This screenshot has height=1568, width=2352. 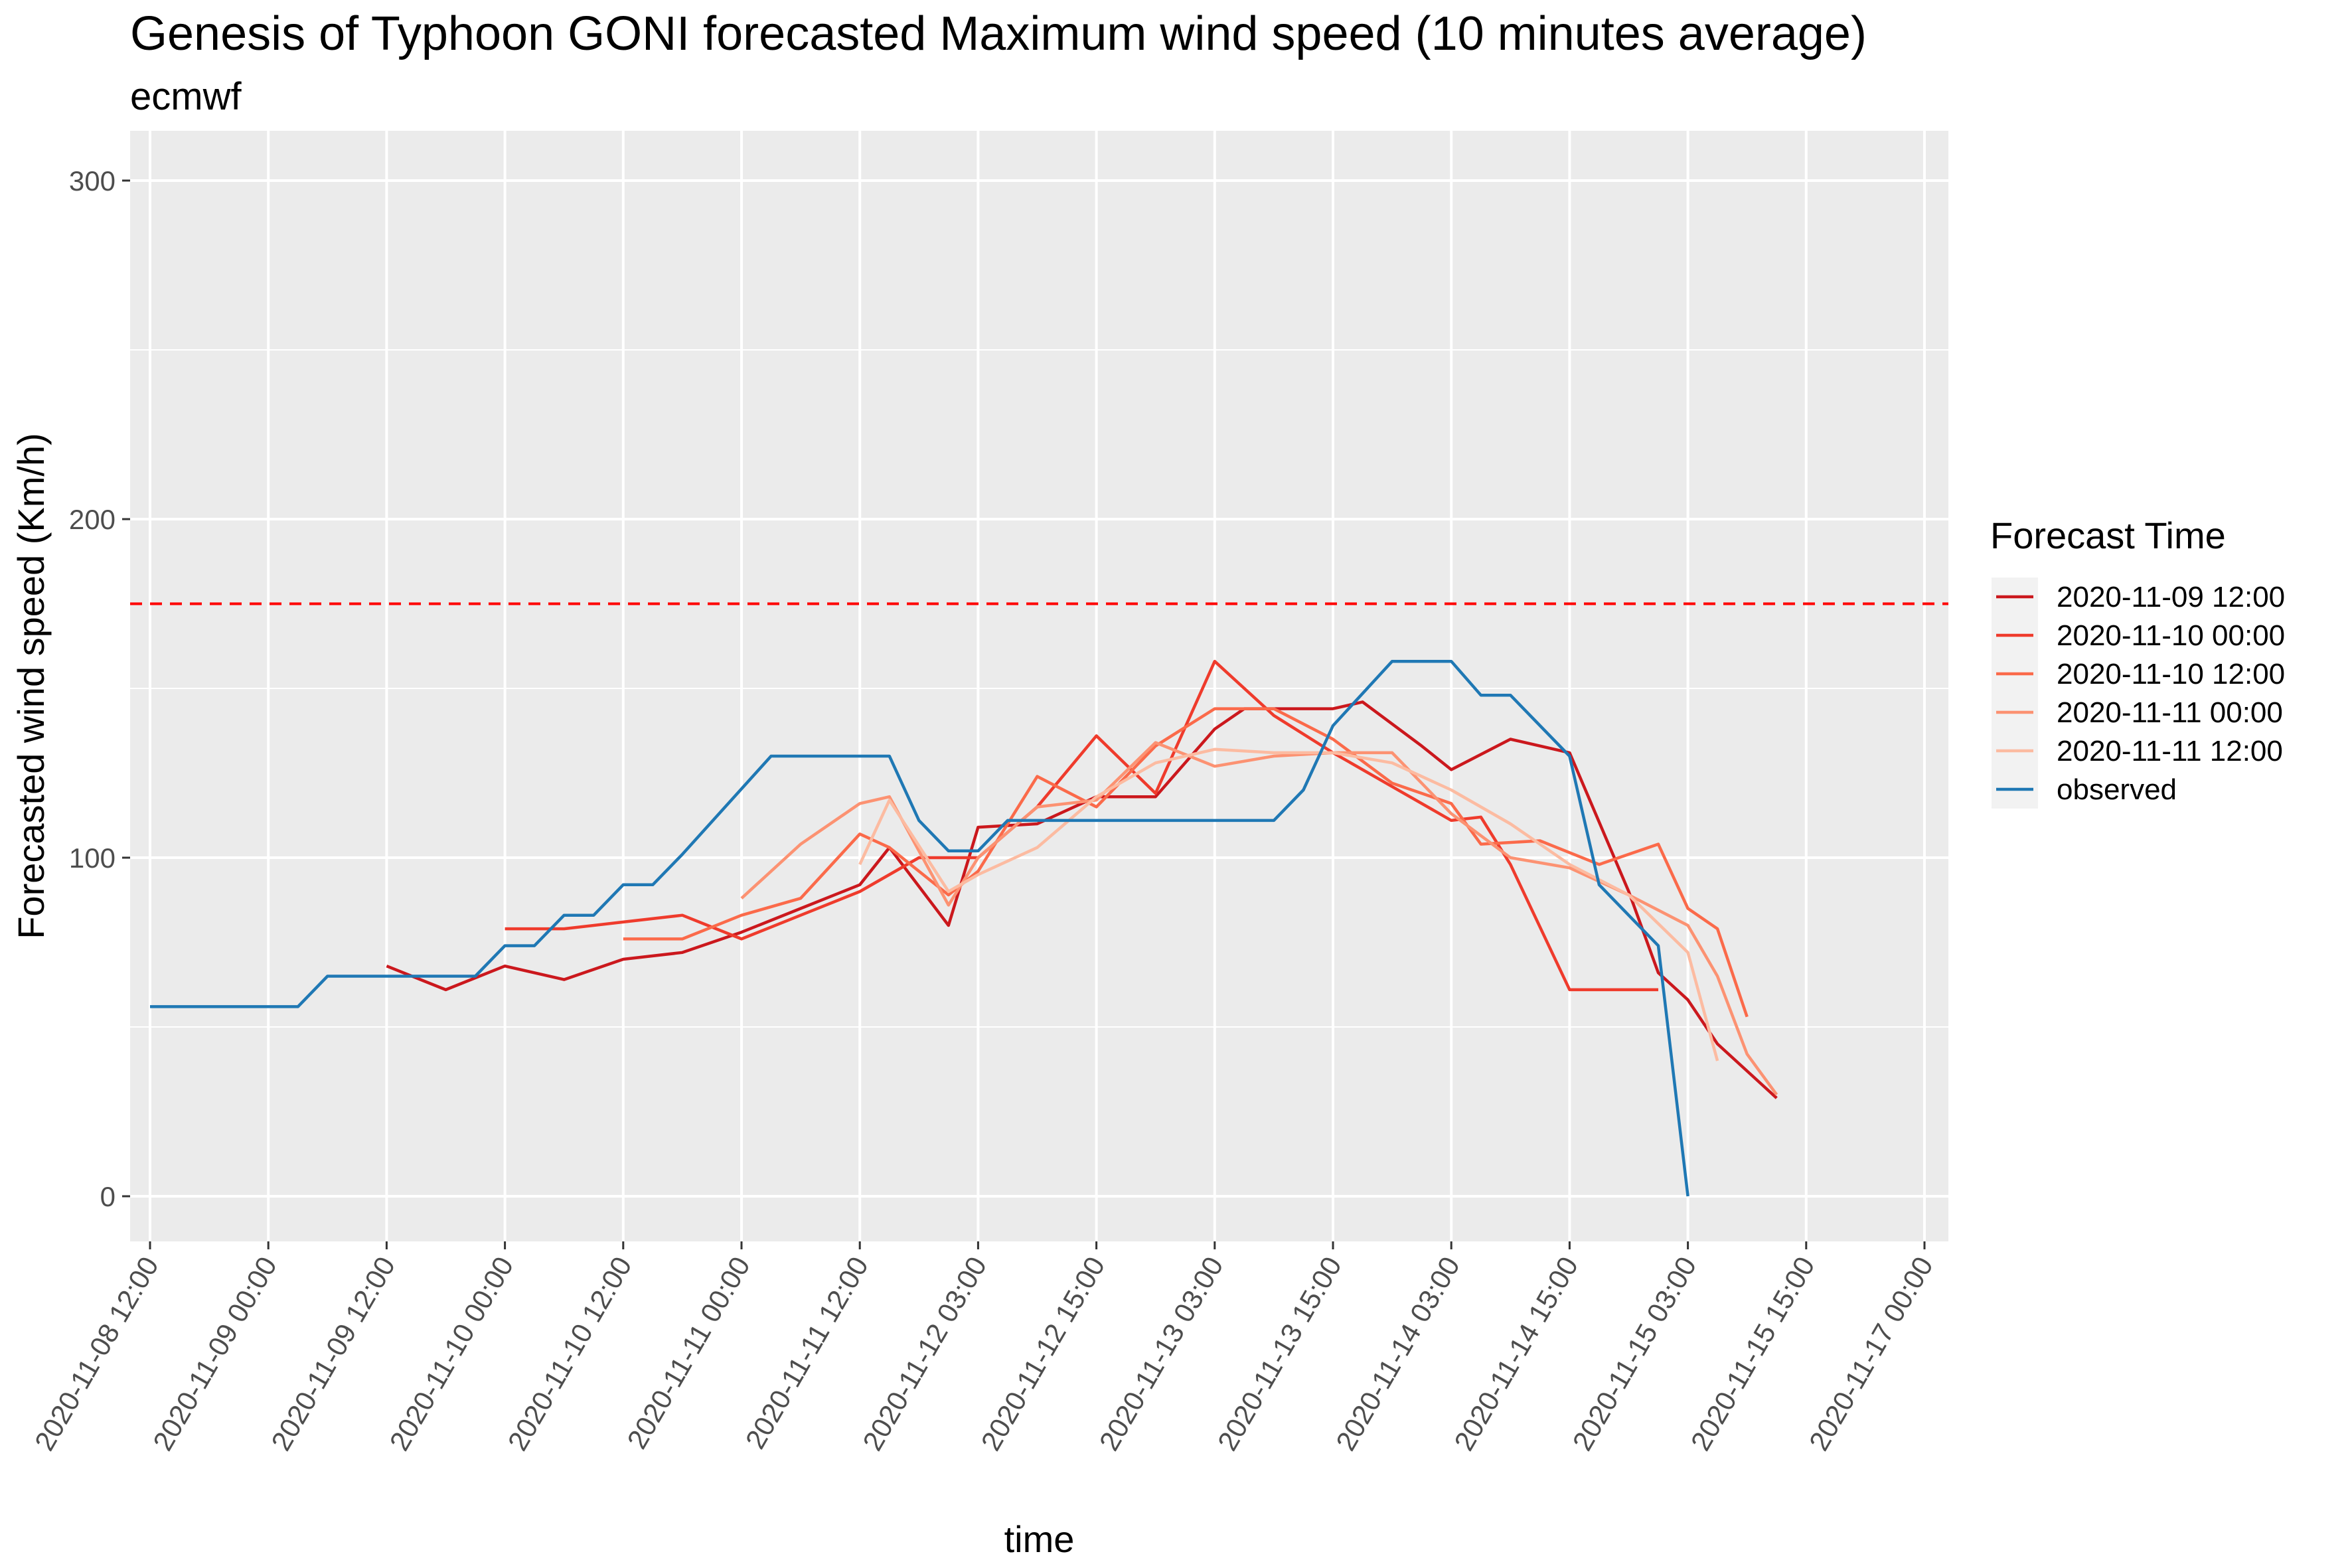 I want to click on y-tick-label: 200, so click(x=93, y=519).